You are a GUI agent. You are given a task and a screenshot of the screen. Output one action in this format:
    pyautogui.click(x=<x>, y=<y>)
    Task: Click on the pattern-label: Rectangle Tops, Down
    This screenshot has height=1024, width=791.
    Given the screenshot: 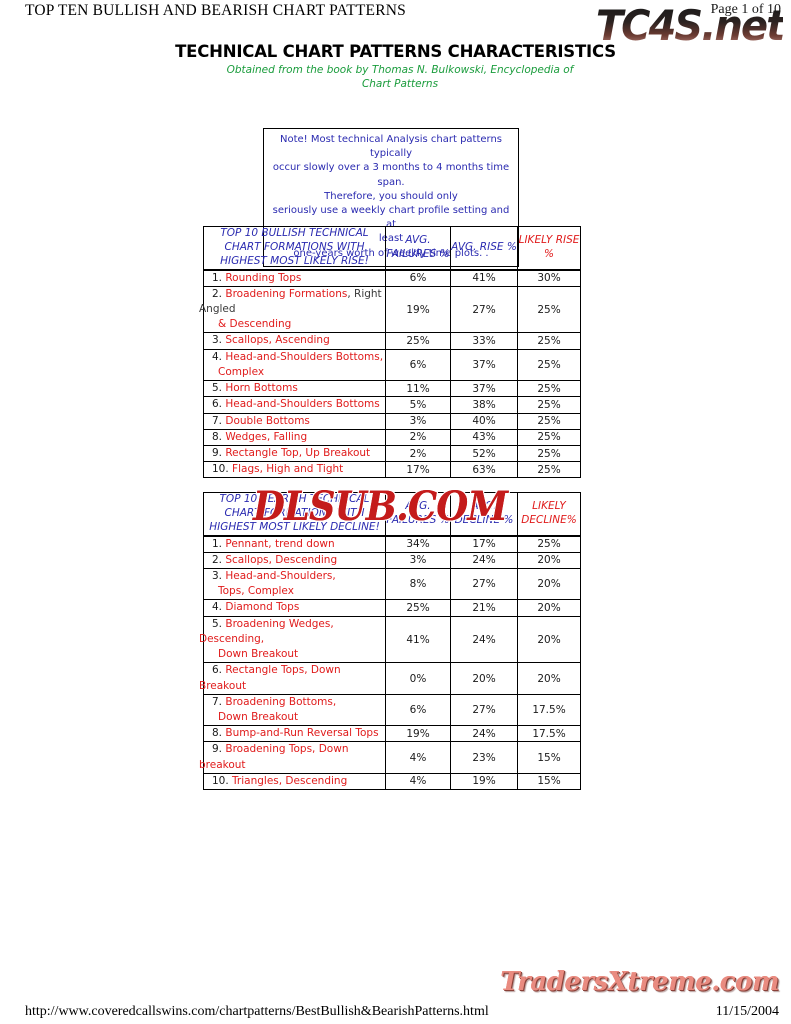 What is the action you would take?
    pyautogui.click(x=283, y=670)
    